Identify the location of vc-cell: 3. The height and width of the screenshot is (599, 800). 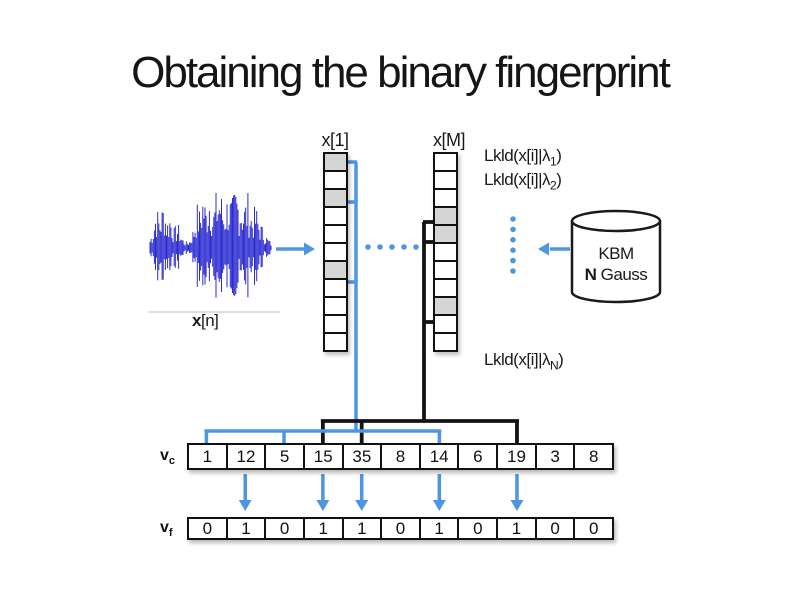
(555, 456).